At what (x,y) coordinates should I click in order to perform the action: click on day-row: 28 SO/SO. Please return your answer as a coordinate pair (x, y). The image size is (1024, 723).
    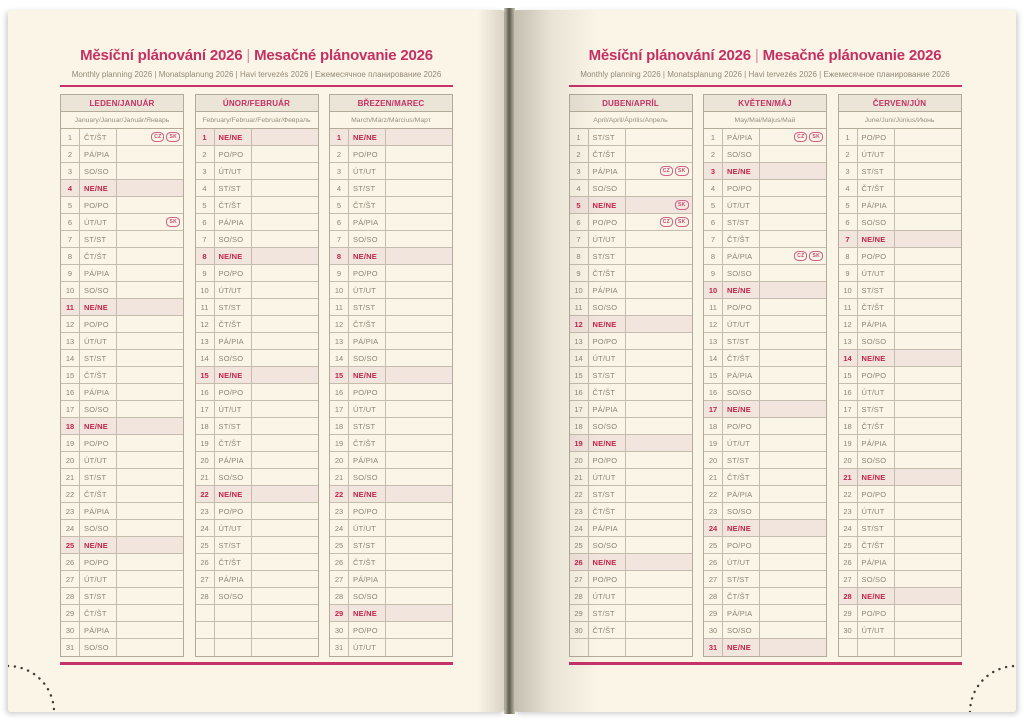
    Looking at the image, I should click on (256, 596).